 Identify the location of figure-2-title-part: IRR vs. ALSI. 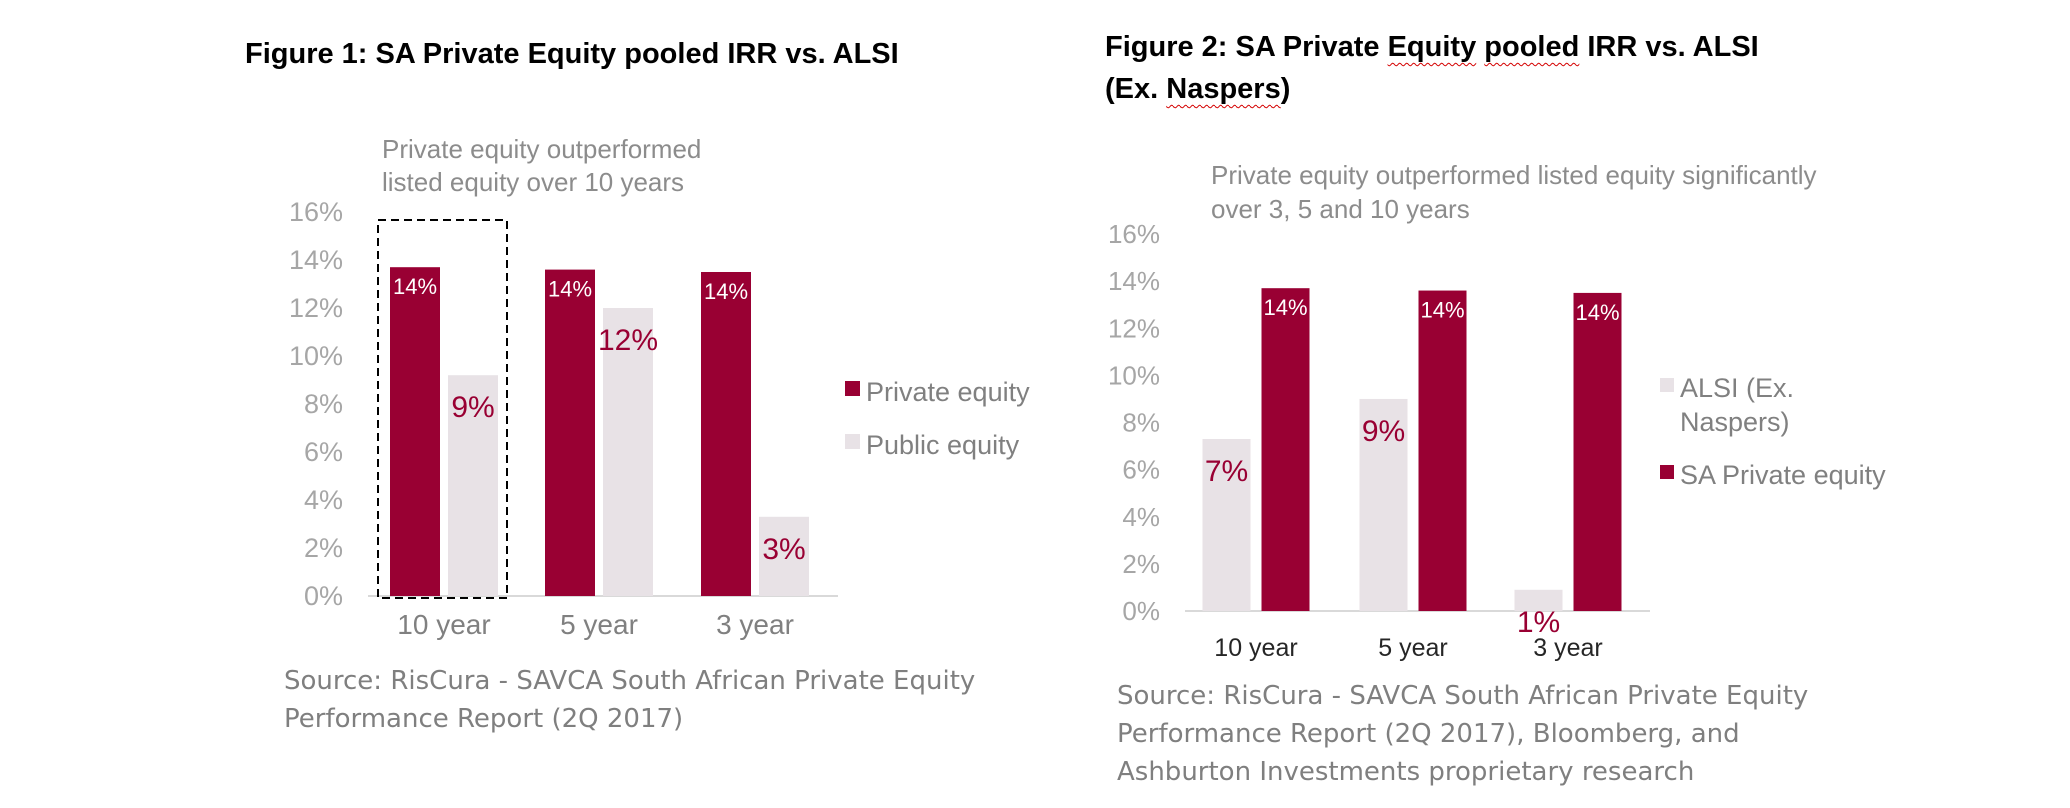
(1669, 47).